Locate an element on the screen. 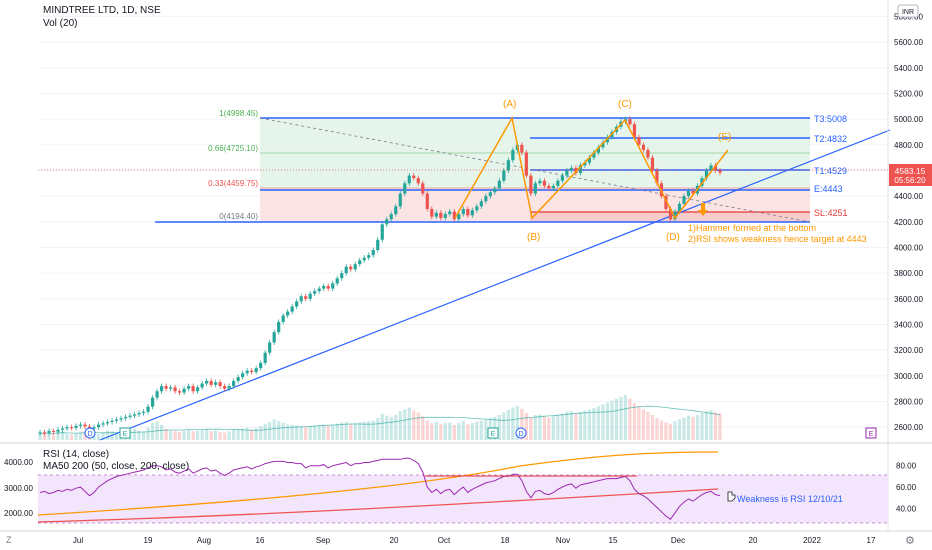 This screenshot has height=550, width=932. time-tick: 19 is located at coordinates (148, 540).